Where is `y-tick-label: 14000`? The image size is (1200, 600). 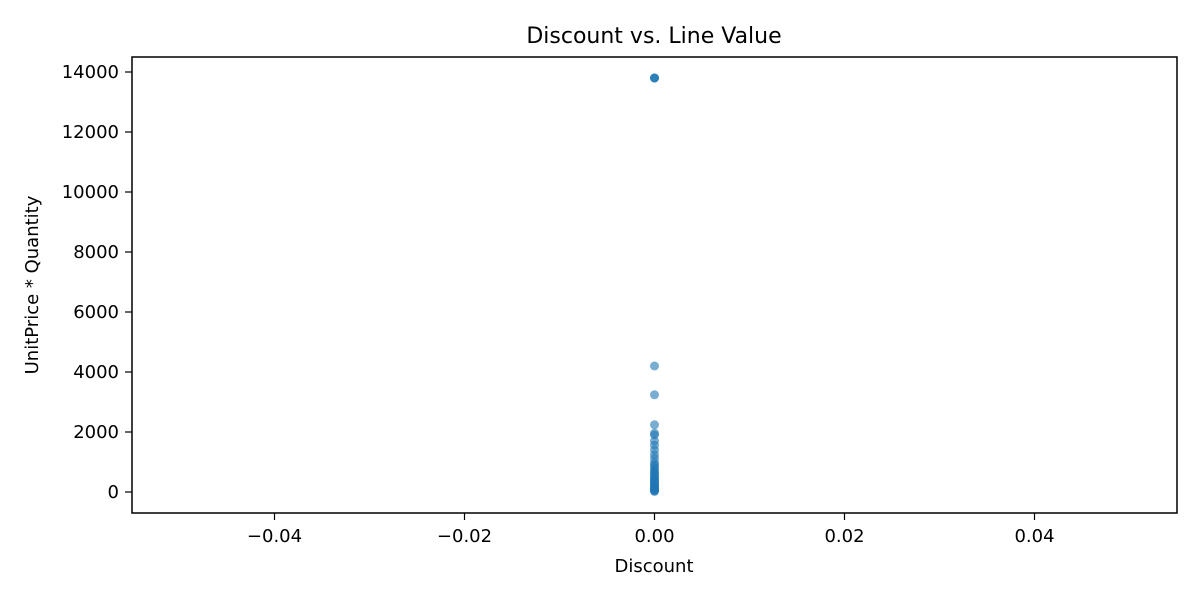
y-tick-label: 14000 is located at coordinates (90, 72).